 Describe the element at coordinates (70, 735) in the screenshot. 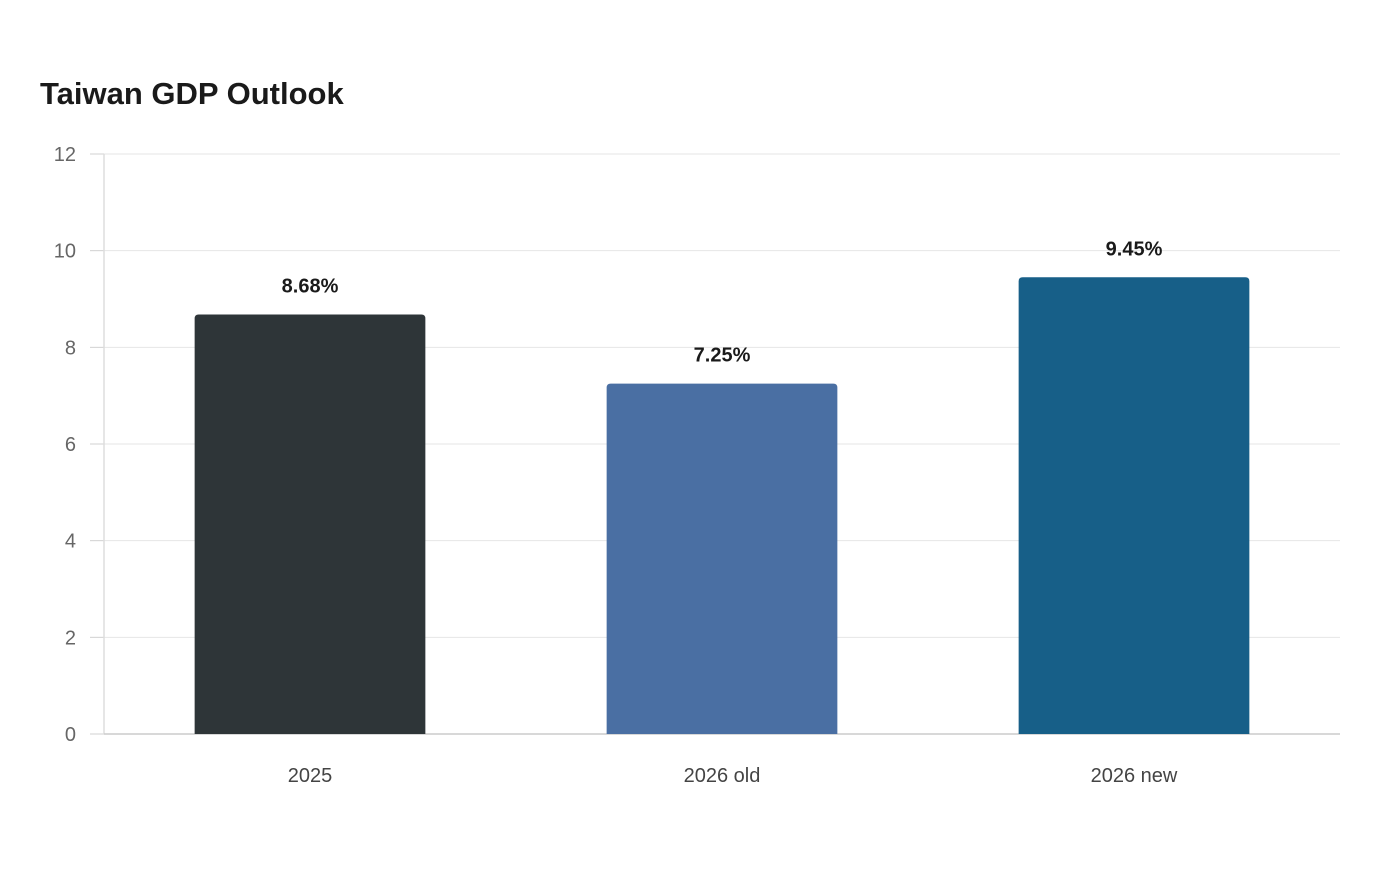

I see `y-tick-label: 0` at that location.